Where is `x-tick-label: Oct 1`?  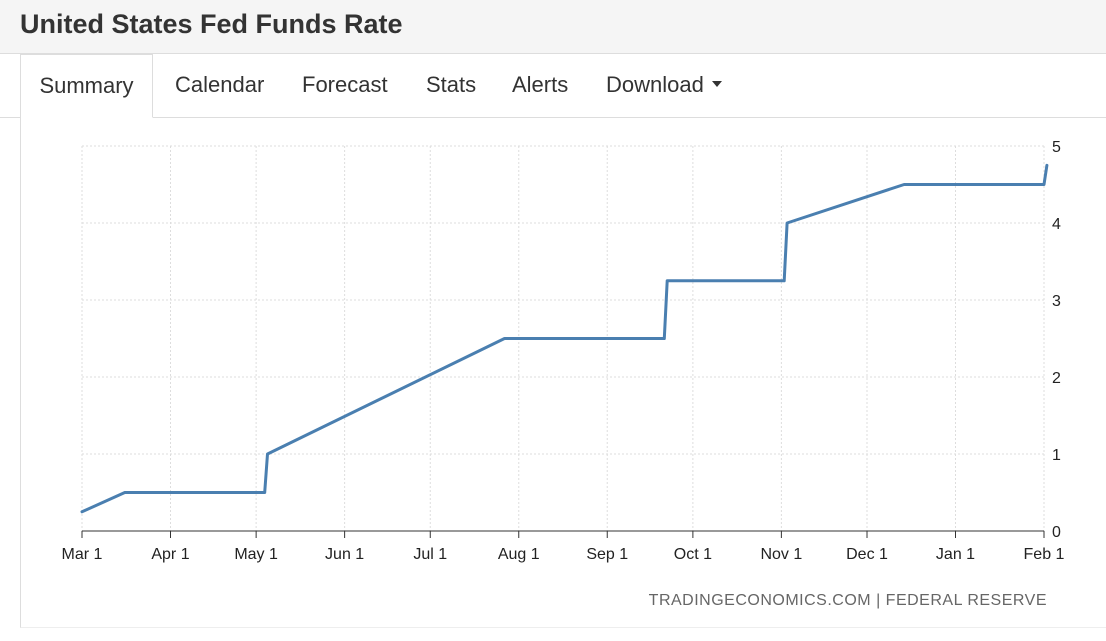 x-tick-label: Oct 1 is located at coordinates (693, 554).